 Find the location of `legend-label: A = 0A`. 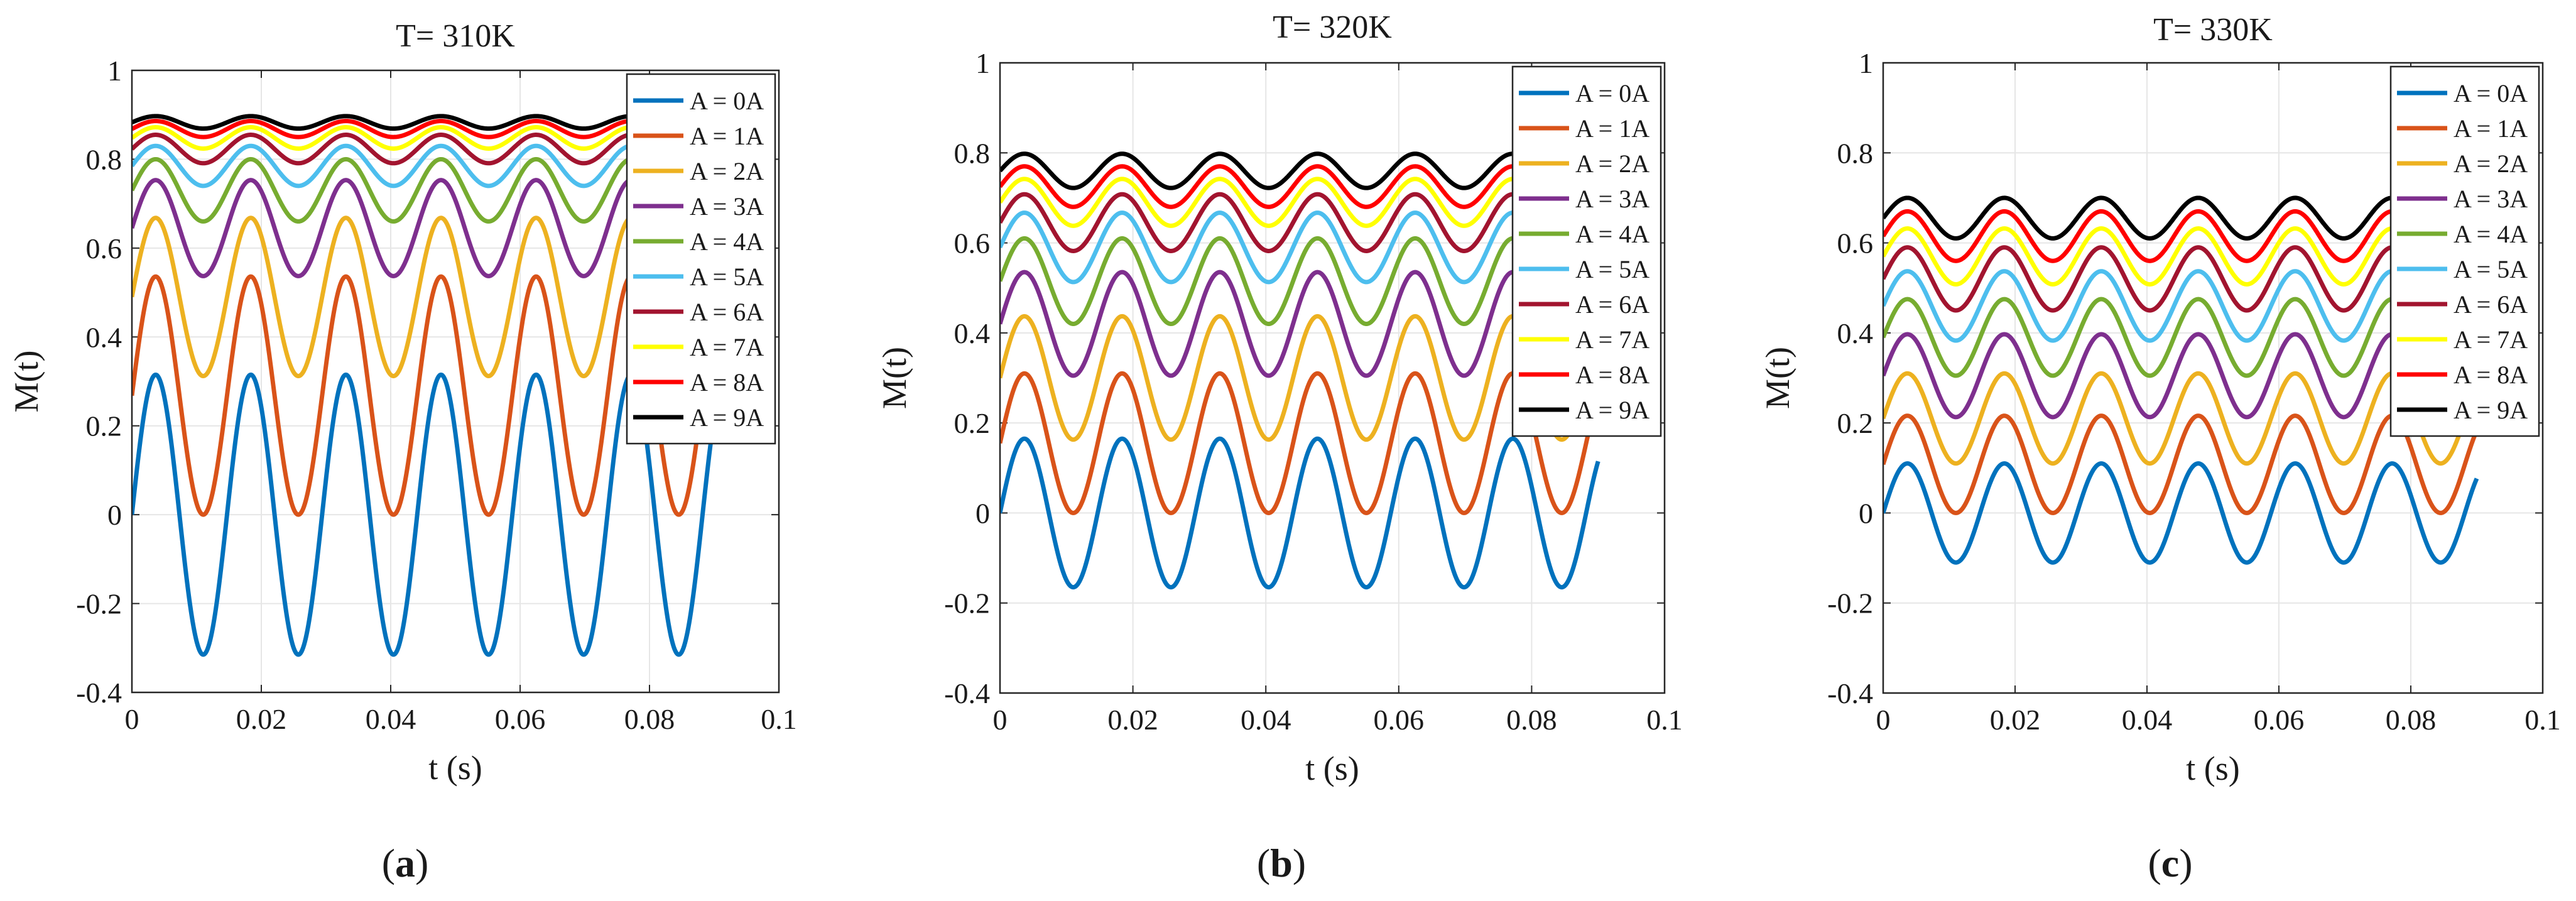

legend-label: A = 0A is located at coordinates (2491, 93).